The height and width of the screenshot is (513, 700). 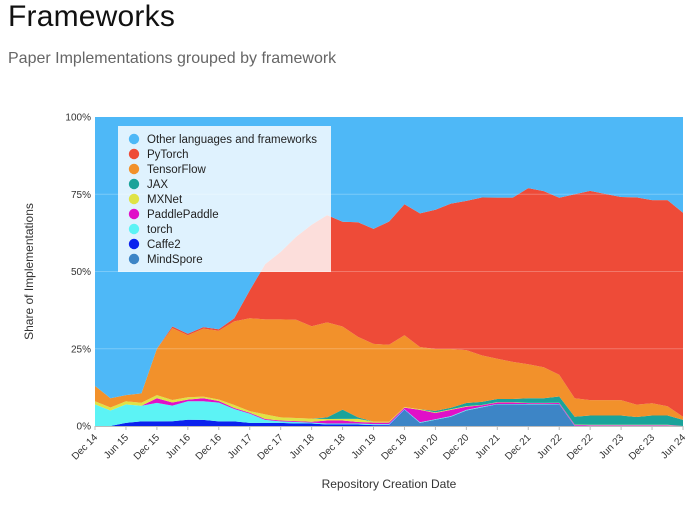 I want to click on x-tick-label: Dec 20, so click(x=456, y=447).